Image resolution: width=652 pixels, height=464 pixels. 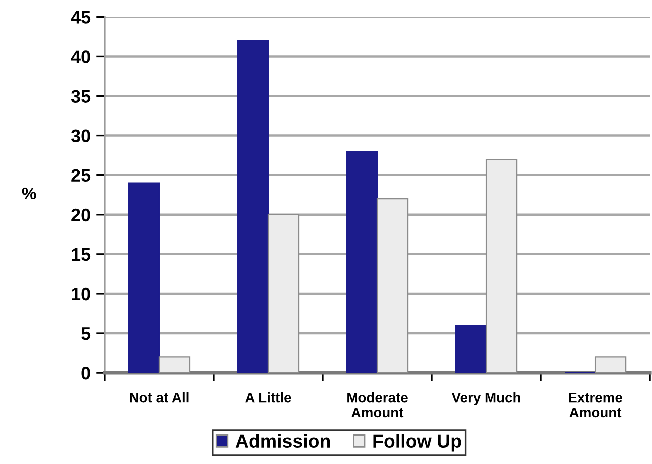 I want to click on y-tick-label: 5, so click(x=86, y=334).